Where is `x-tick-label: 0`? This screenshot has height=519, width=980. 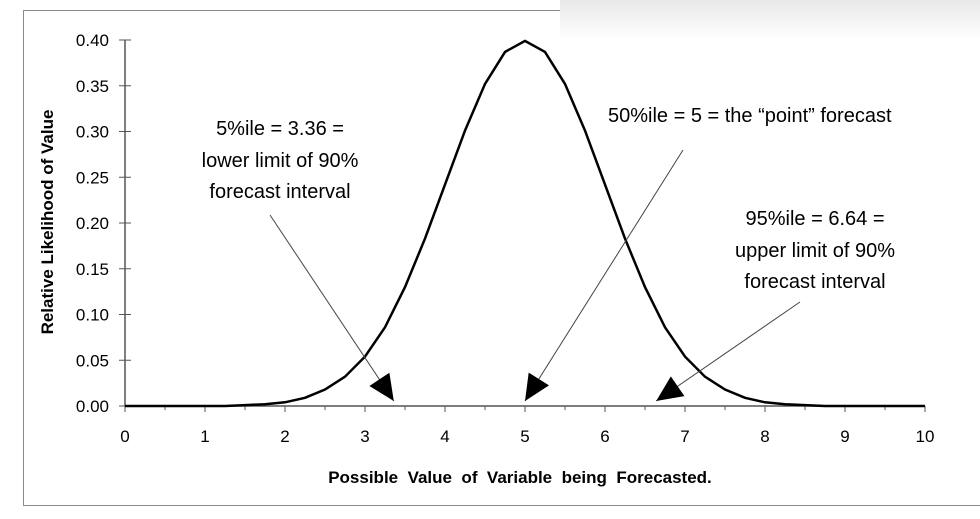
x-tick-label: 0 is located at coordinates (124, 436).